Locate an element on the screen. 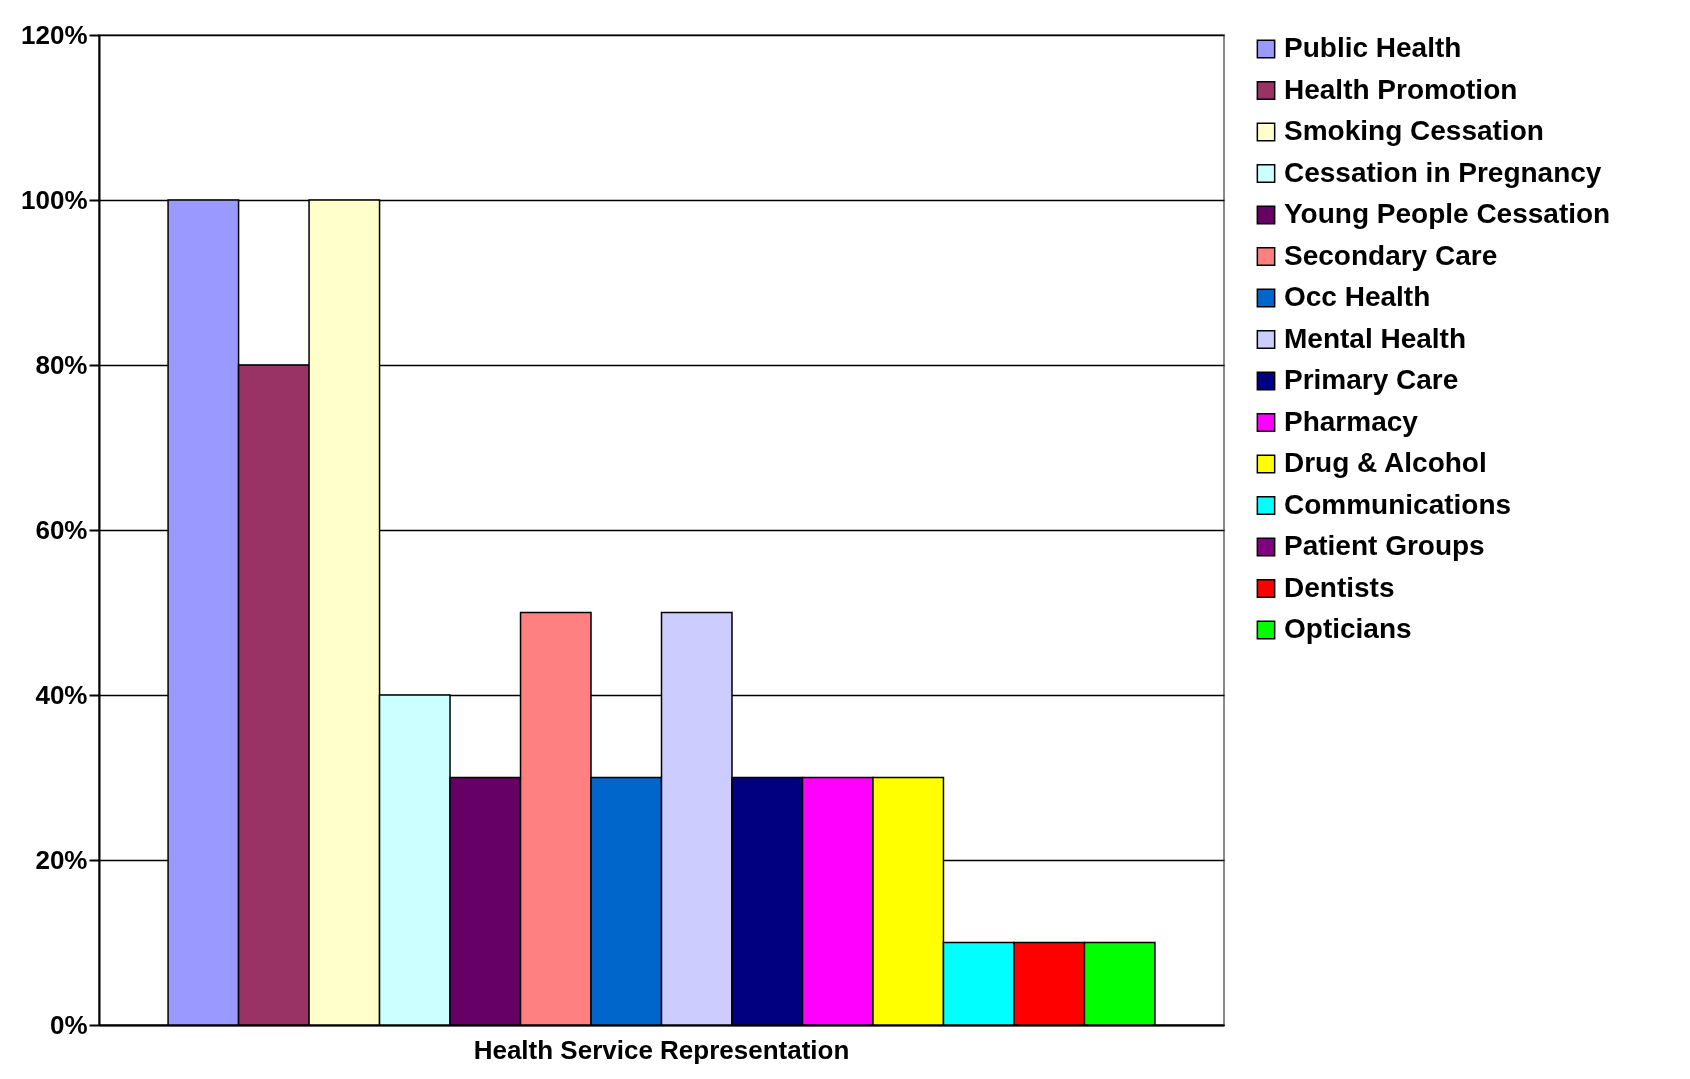 Image resolution: width=1690 pixels, height=1079 pixels. y-tick-label: 0% is located at coordinates (68, 1024).